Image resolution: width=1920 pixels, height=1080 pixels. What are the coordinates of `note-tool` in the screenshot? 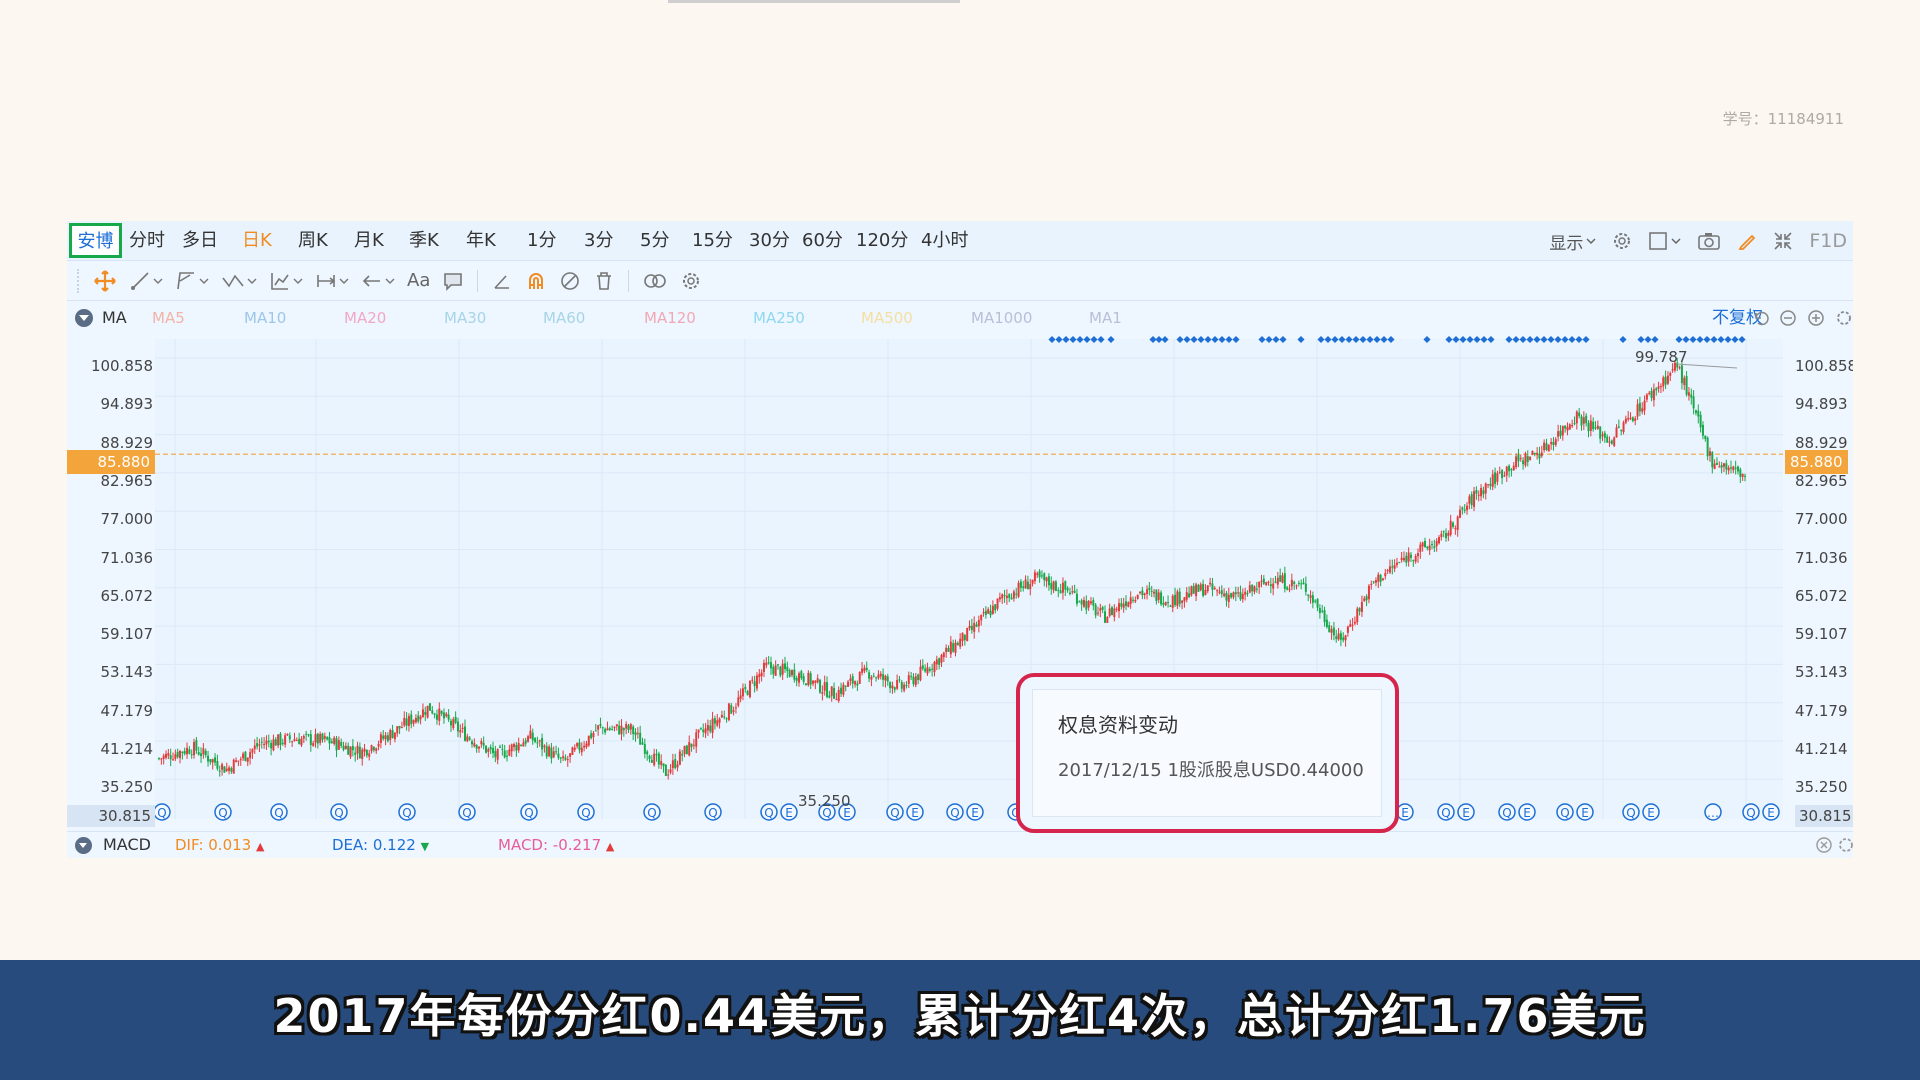 It's located at (453, 281).